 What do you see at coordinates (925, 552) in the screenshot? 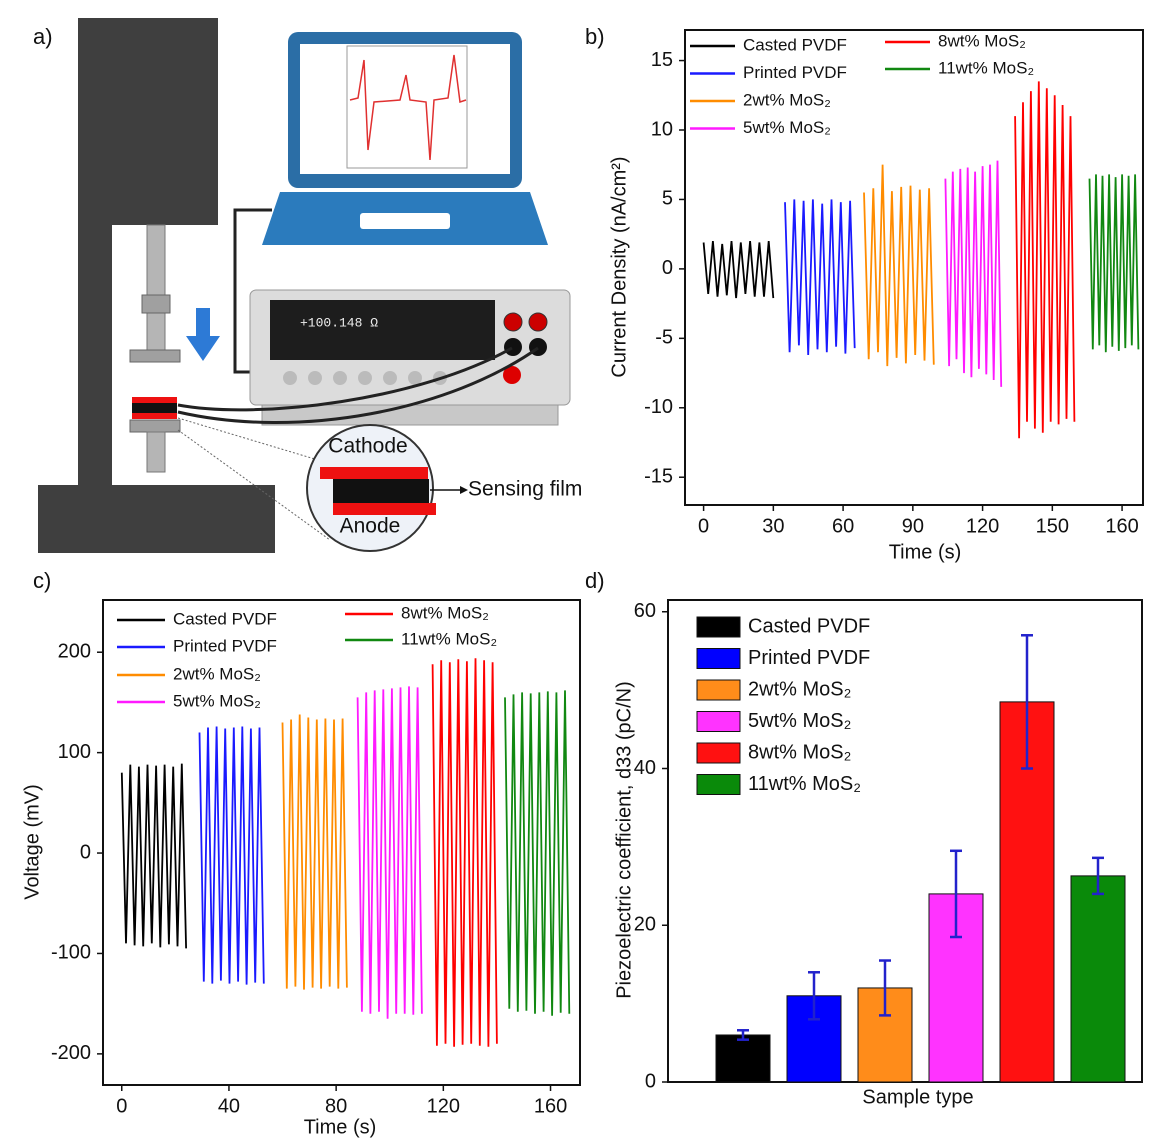
I see `x-axis-label: Time (s)` at bounding box center [925, 552].